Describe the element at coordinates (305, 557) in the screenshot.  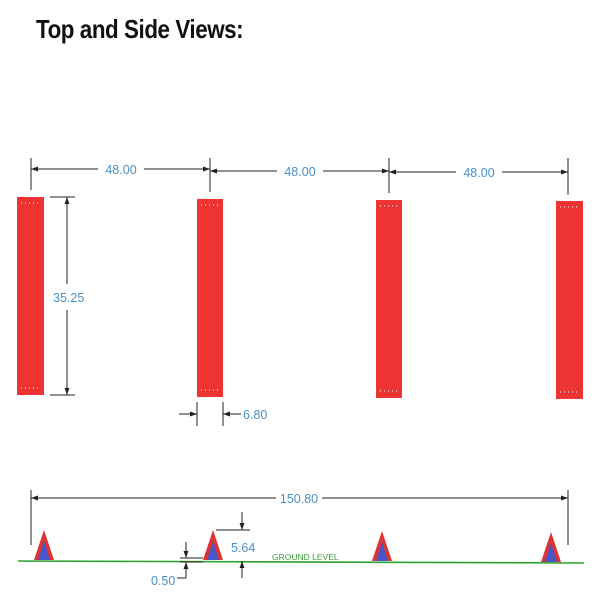
I see `ground-label: GROUND LEVEL` at that location.